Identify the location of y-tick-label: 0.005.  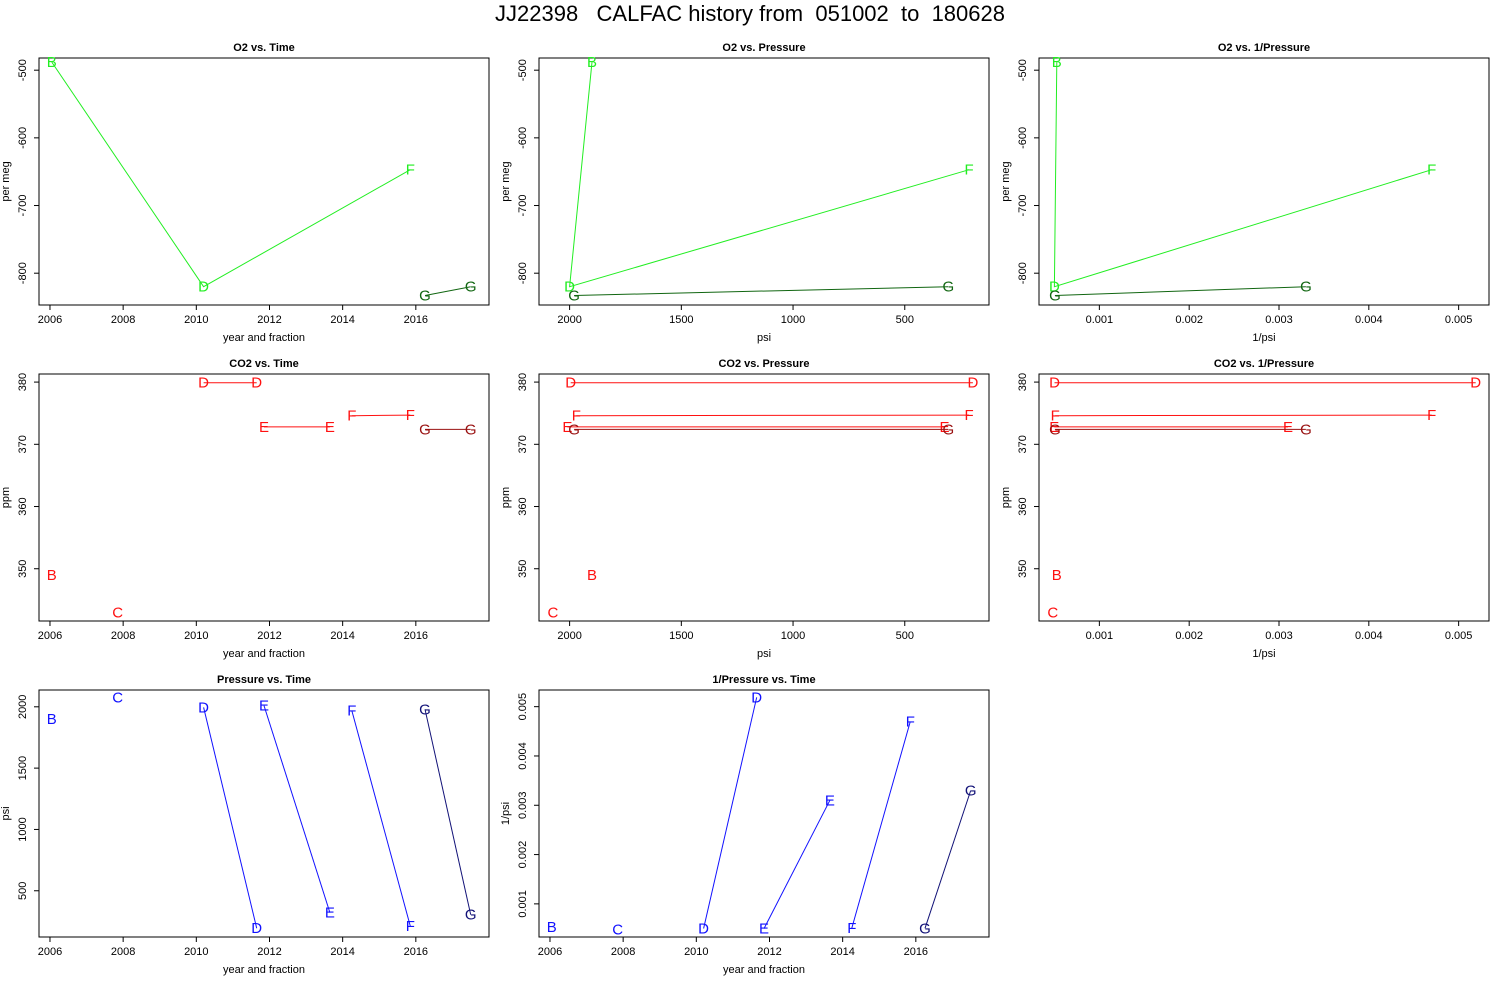
(523, 707).